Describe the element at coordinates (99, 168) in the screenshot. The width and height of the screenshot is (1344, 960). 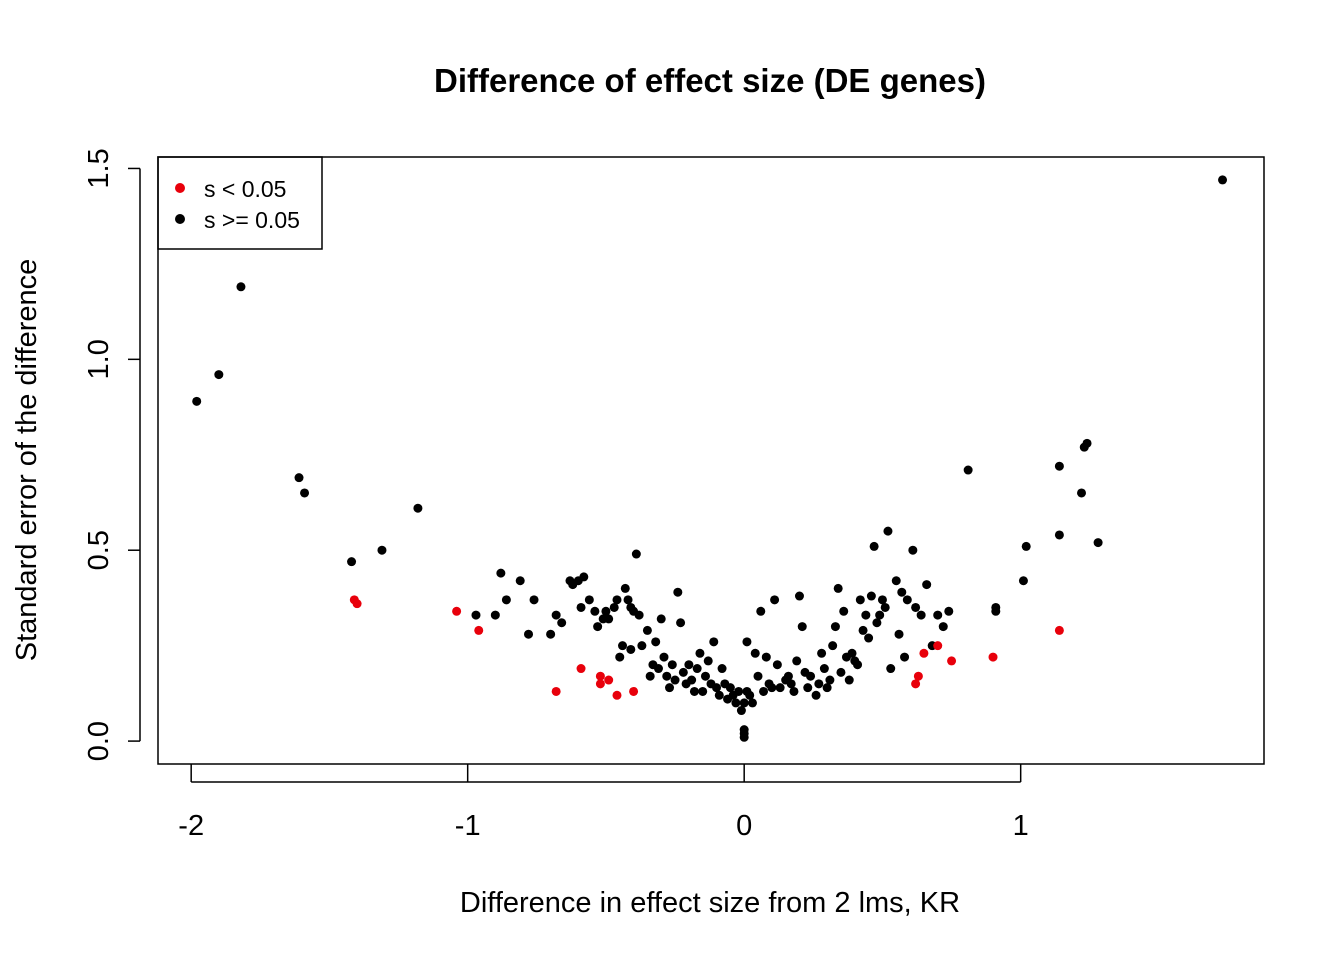
I see `y-tick-label: 1.5` at that location.